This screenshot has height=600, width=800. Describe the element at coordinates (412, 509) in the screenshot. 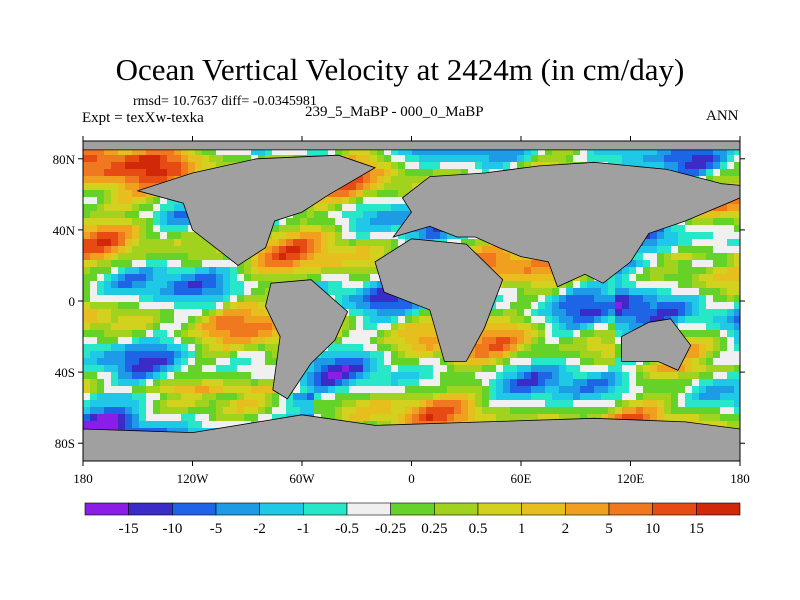

I see `colorbar-swatch` at that location.